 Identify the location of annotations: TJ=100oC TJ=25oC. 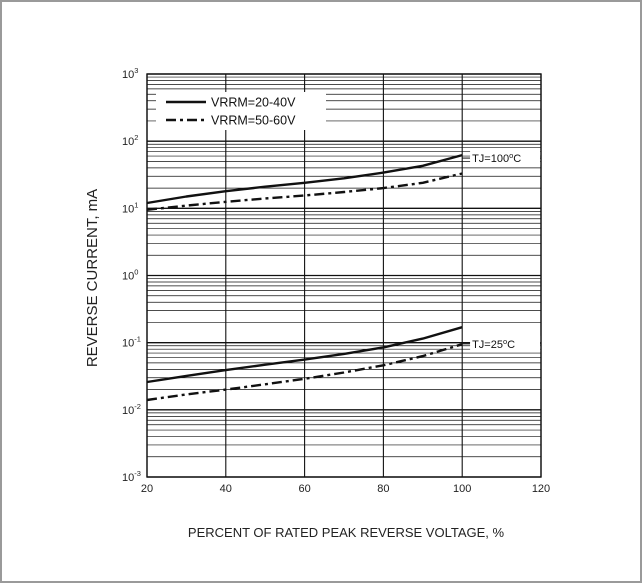
(501, 250).